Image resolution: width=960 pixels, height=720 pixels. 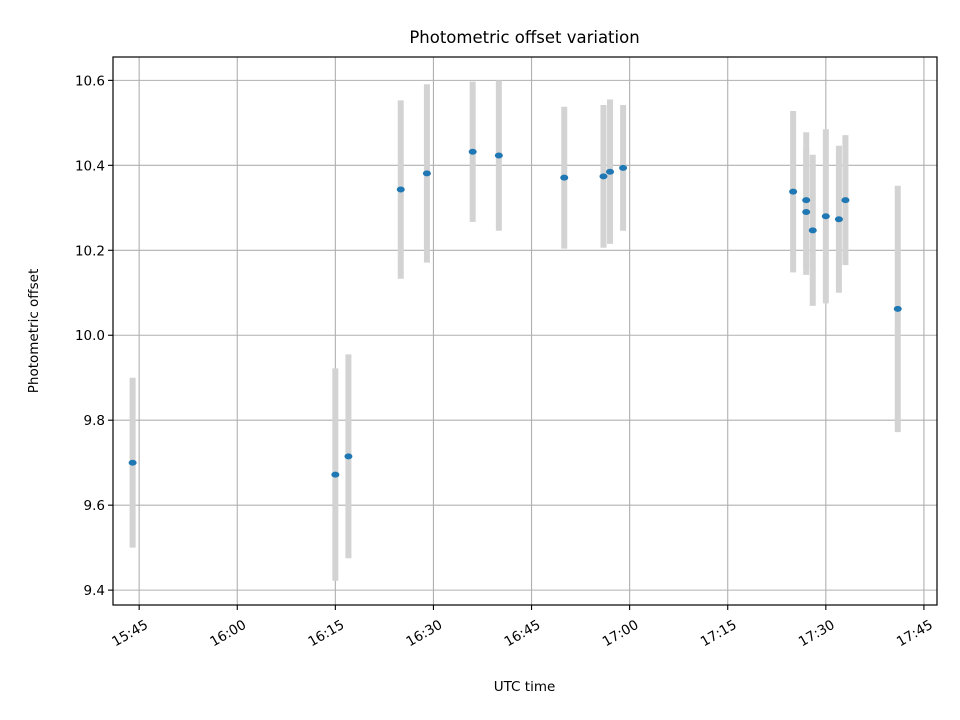 I want to click on y-tick-label: 9.4, so click(x=94, y=591).